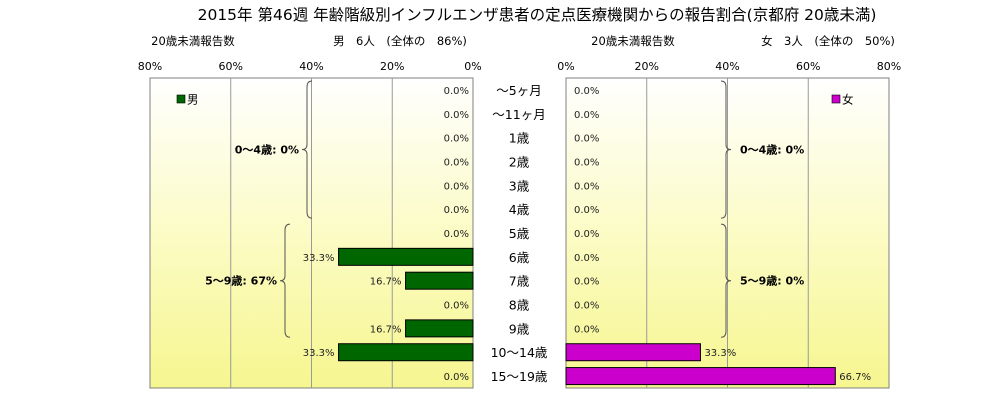 Image resolution: width=1006 pixels, height=400 pixels. Describe the element at coordinates (848, 100) in the screenshot. I see `female-legend-label: 女` at that location.